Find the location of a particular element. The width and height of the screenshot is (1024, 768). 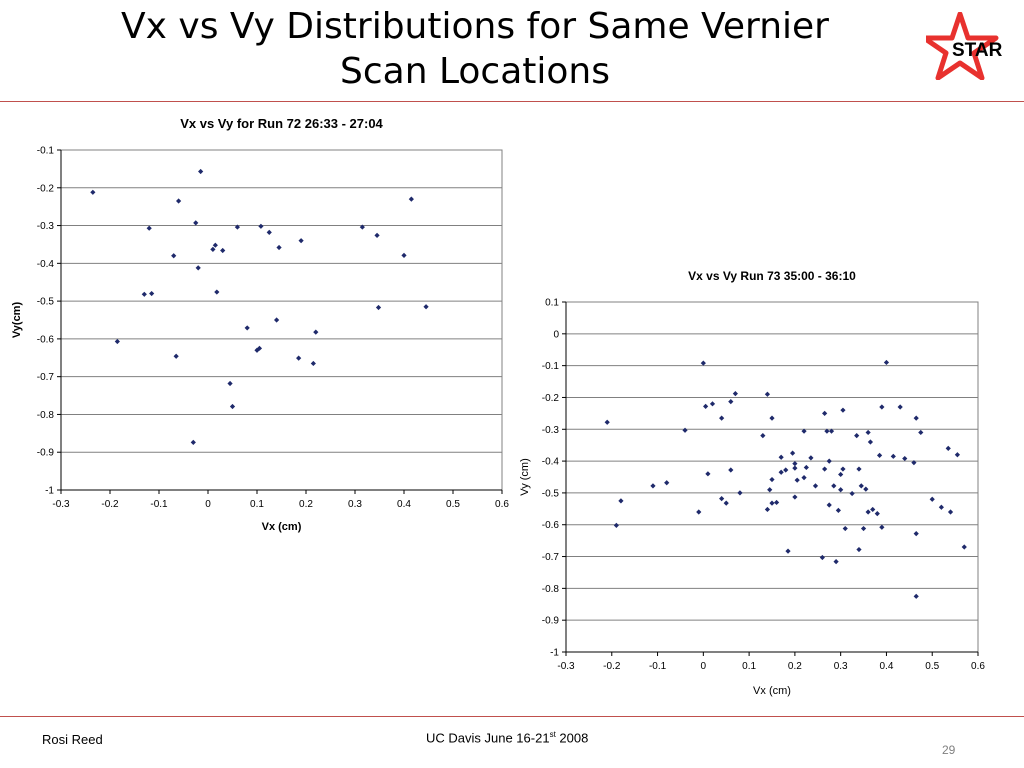

x-axis-label: Vx (cm) is located at coordinates (282, 527).